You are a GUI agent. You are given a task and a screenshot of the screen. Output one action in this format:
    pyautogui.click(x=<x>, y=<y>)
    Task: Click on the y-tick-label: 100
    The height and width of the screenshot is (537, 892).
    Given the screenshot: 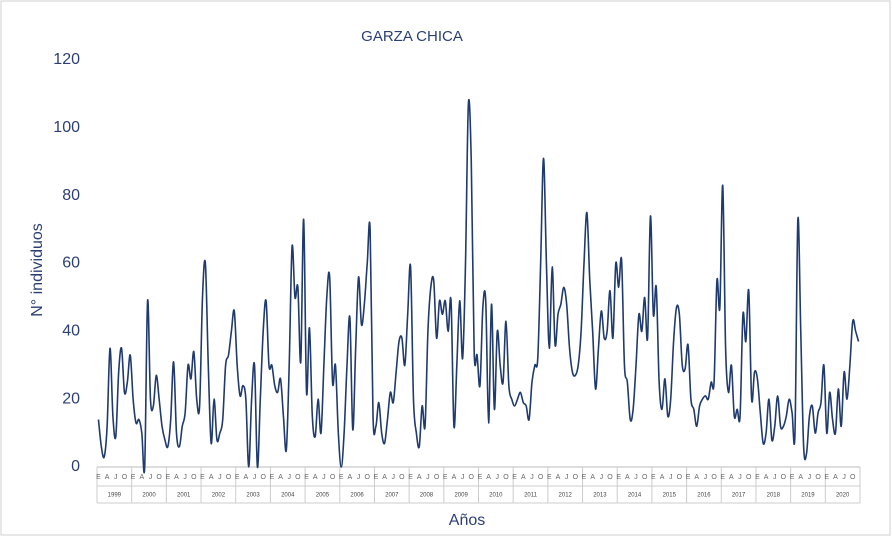 What is the action you would take?
    pyautogui.click(x=66, y=127)
    